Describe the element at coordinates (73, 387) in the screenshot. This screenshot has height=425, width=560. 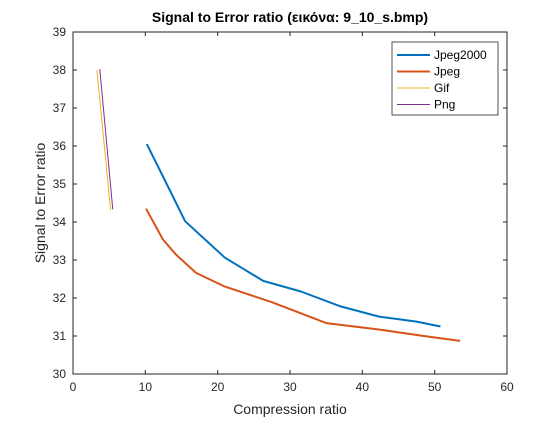
I see `x-tick-label: 0` at that location.